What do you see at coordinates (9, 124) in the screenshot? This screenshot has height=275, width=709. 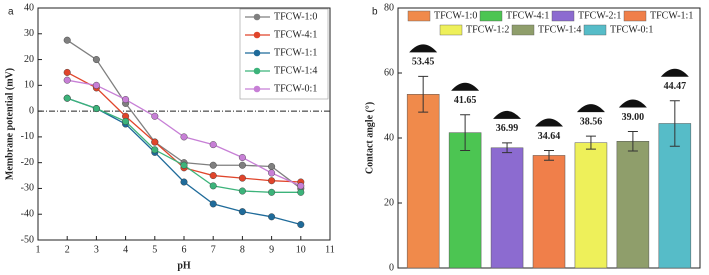 I see `y-axis-label: Membrane potential (mV)` at bounding box center [9, 124].